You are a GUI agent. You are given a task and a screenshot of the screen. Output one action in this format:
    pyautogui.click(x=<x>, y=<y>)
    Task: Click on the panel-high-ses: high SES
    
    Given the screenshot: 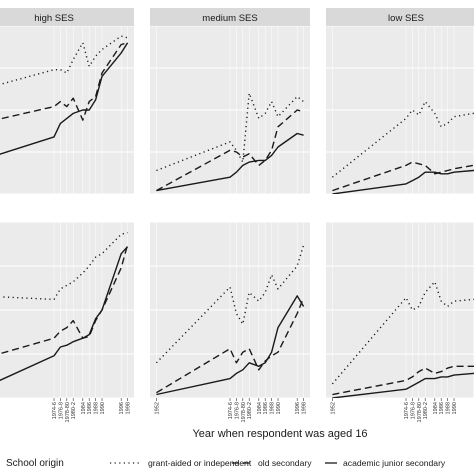 What is the action you would take?
    pyautogui.click(x=67, y=101)
    